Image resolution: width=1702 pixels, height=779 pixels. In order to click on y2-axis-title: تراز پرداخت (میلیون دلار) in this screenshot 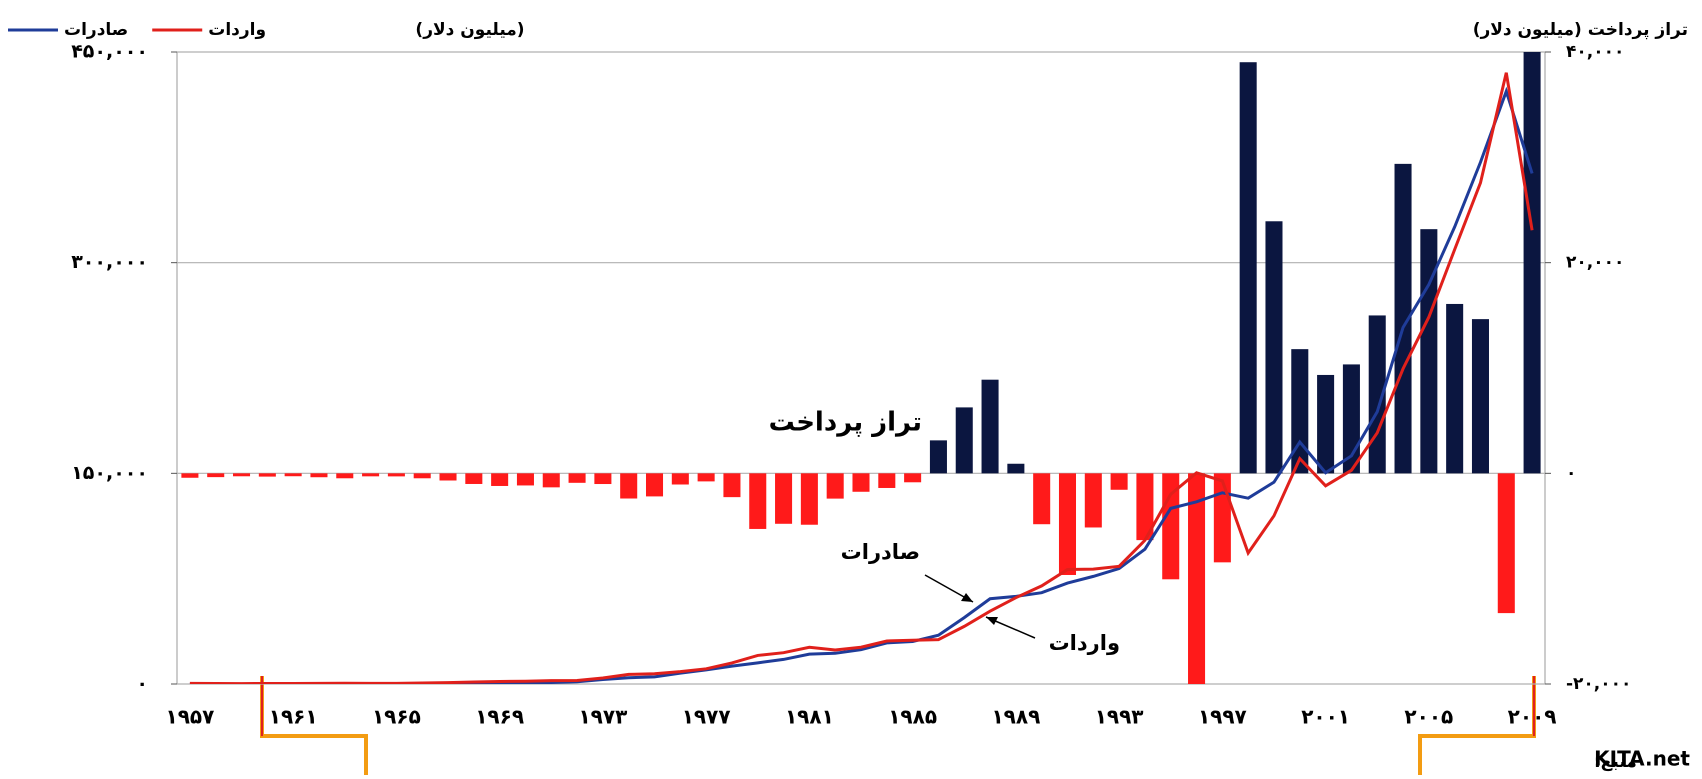, I will do `click(1580, 30)`.